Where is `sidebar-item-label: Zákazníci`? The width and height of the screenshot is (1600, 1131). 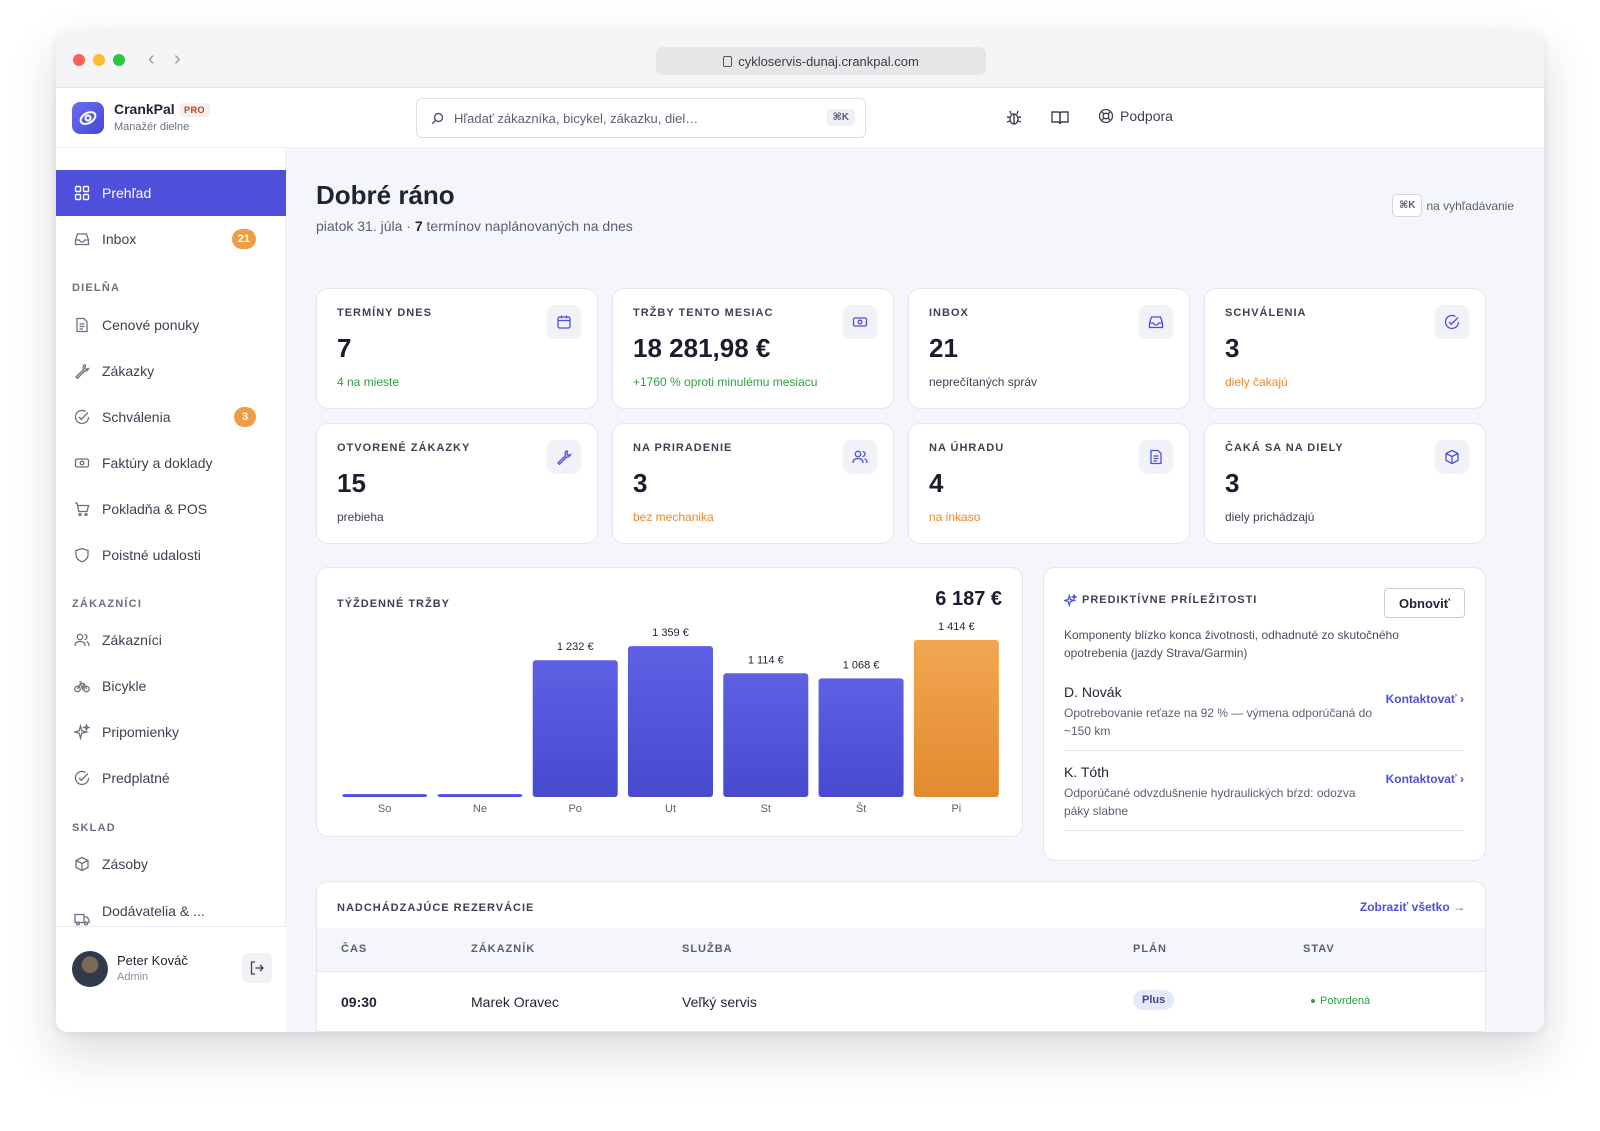 sidebar-item-label: Zákazníci is located at coordinates (132, 640).